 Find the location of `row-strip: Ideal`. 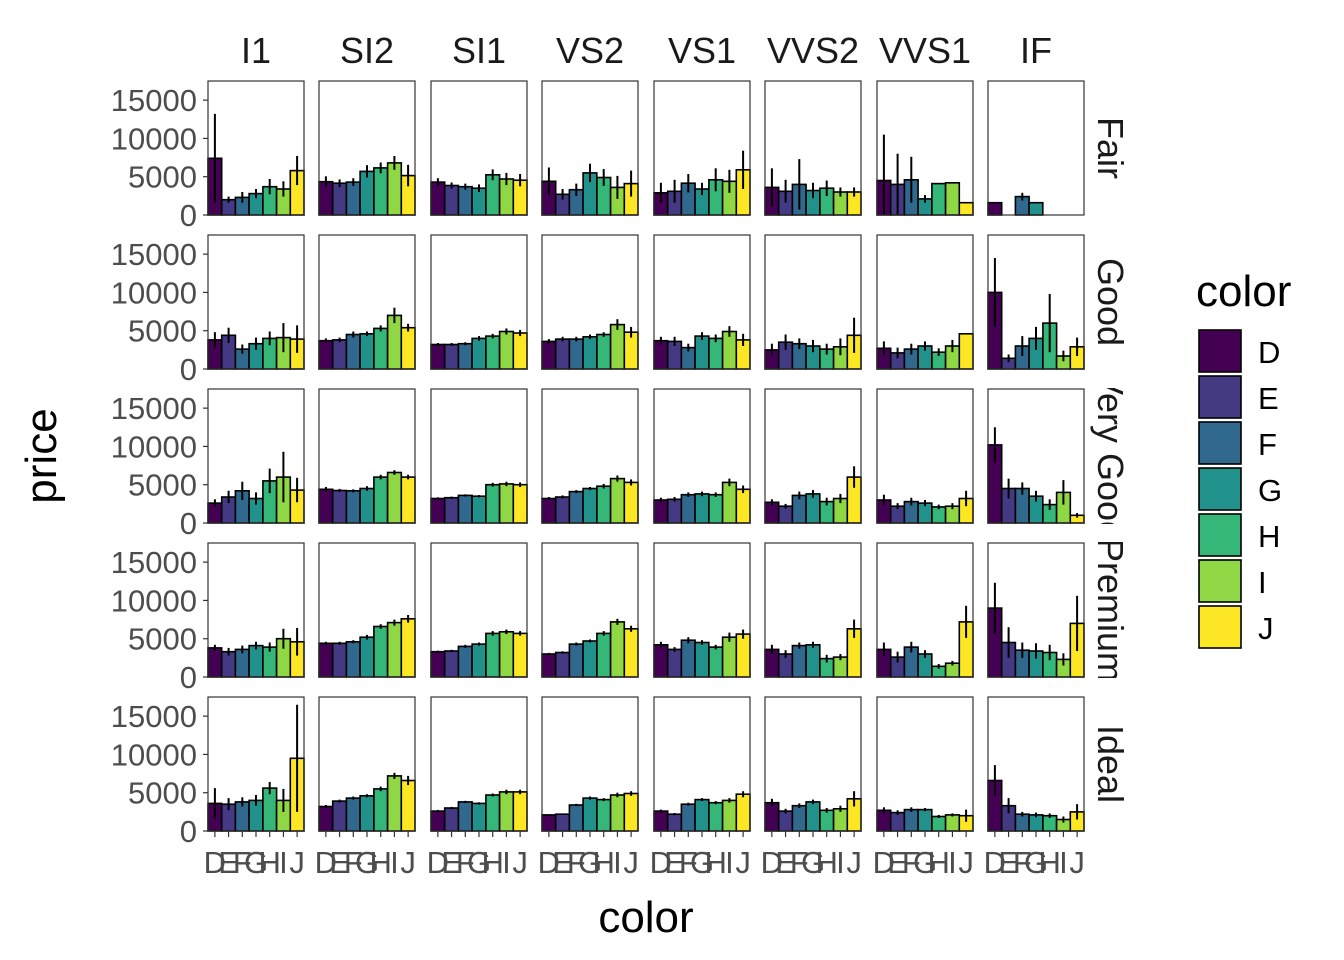

row-strip: Ideal is located at coordinates (1110, 764).